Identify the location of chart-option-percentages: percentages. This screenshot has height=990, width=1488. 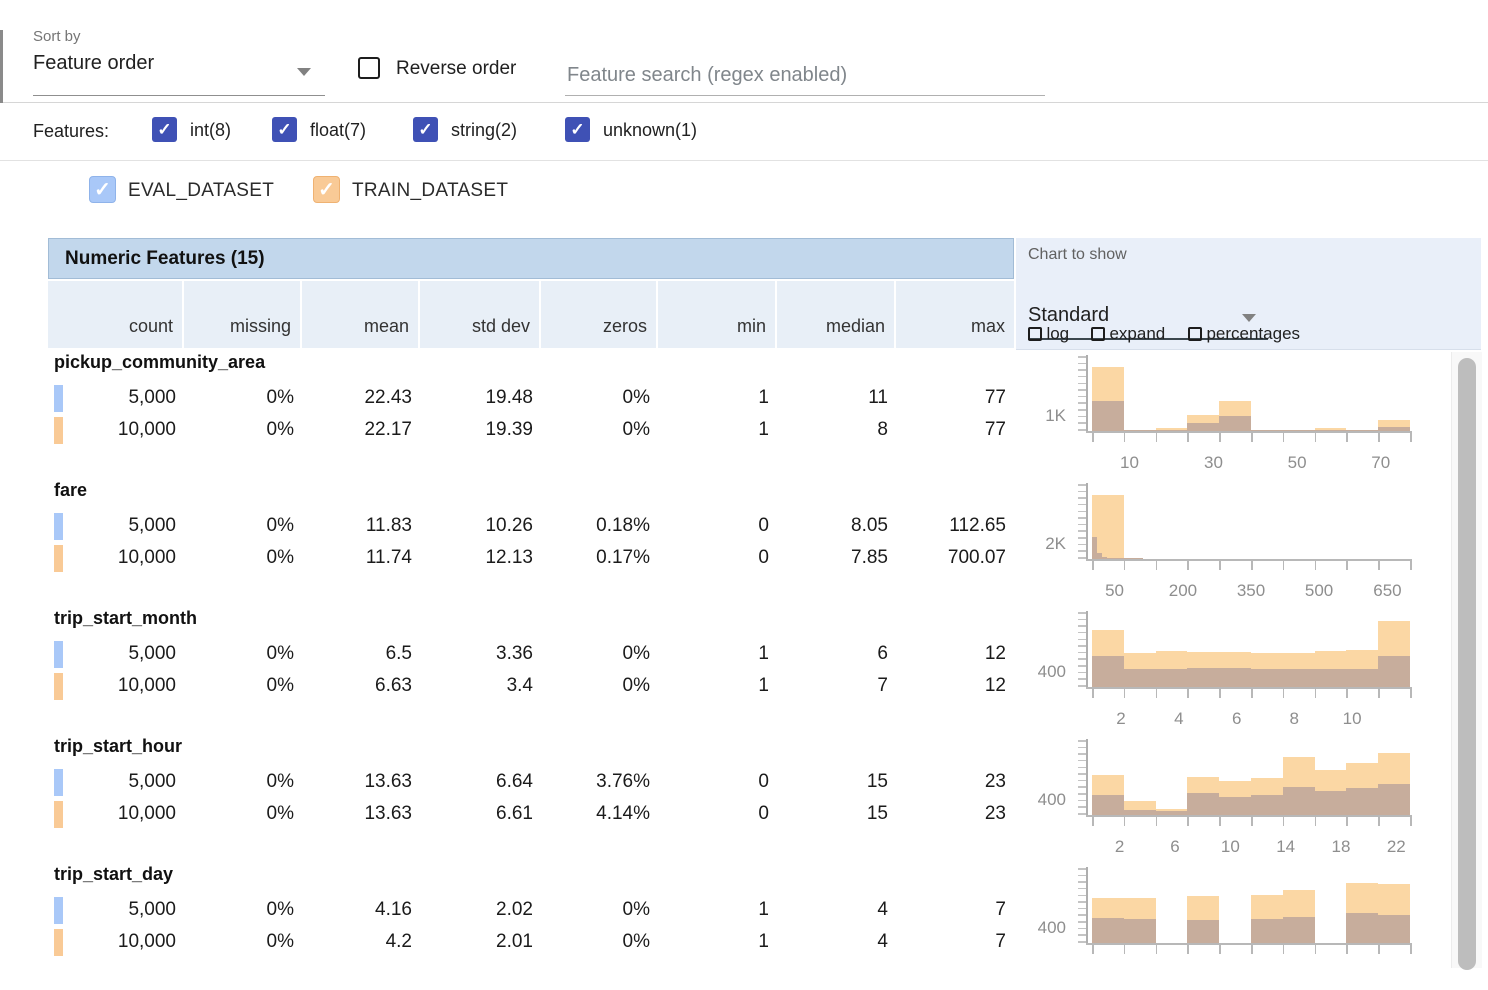
(1244, 334).